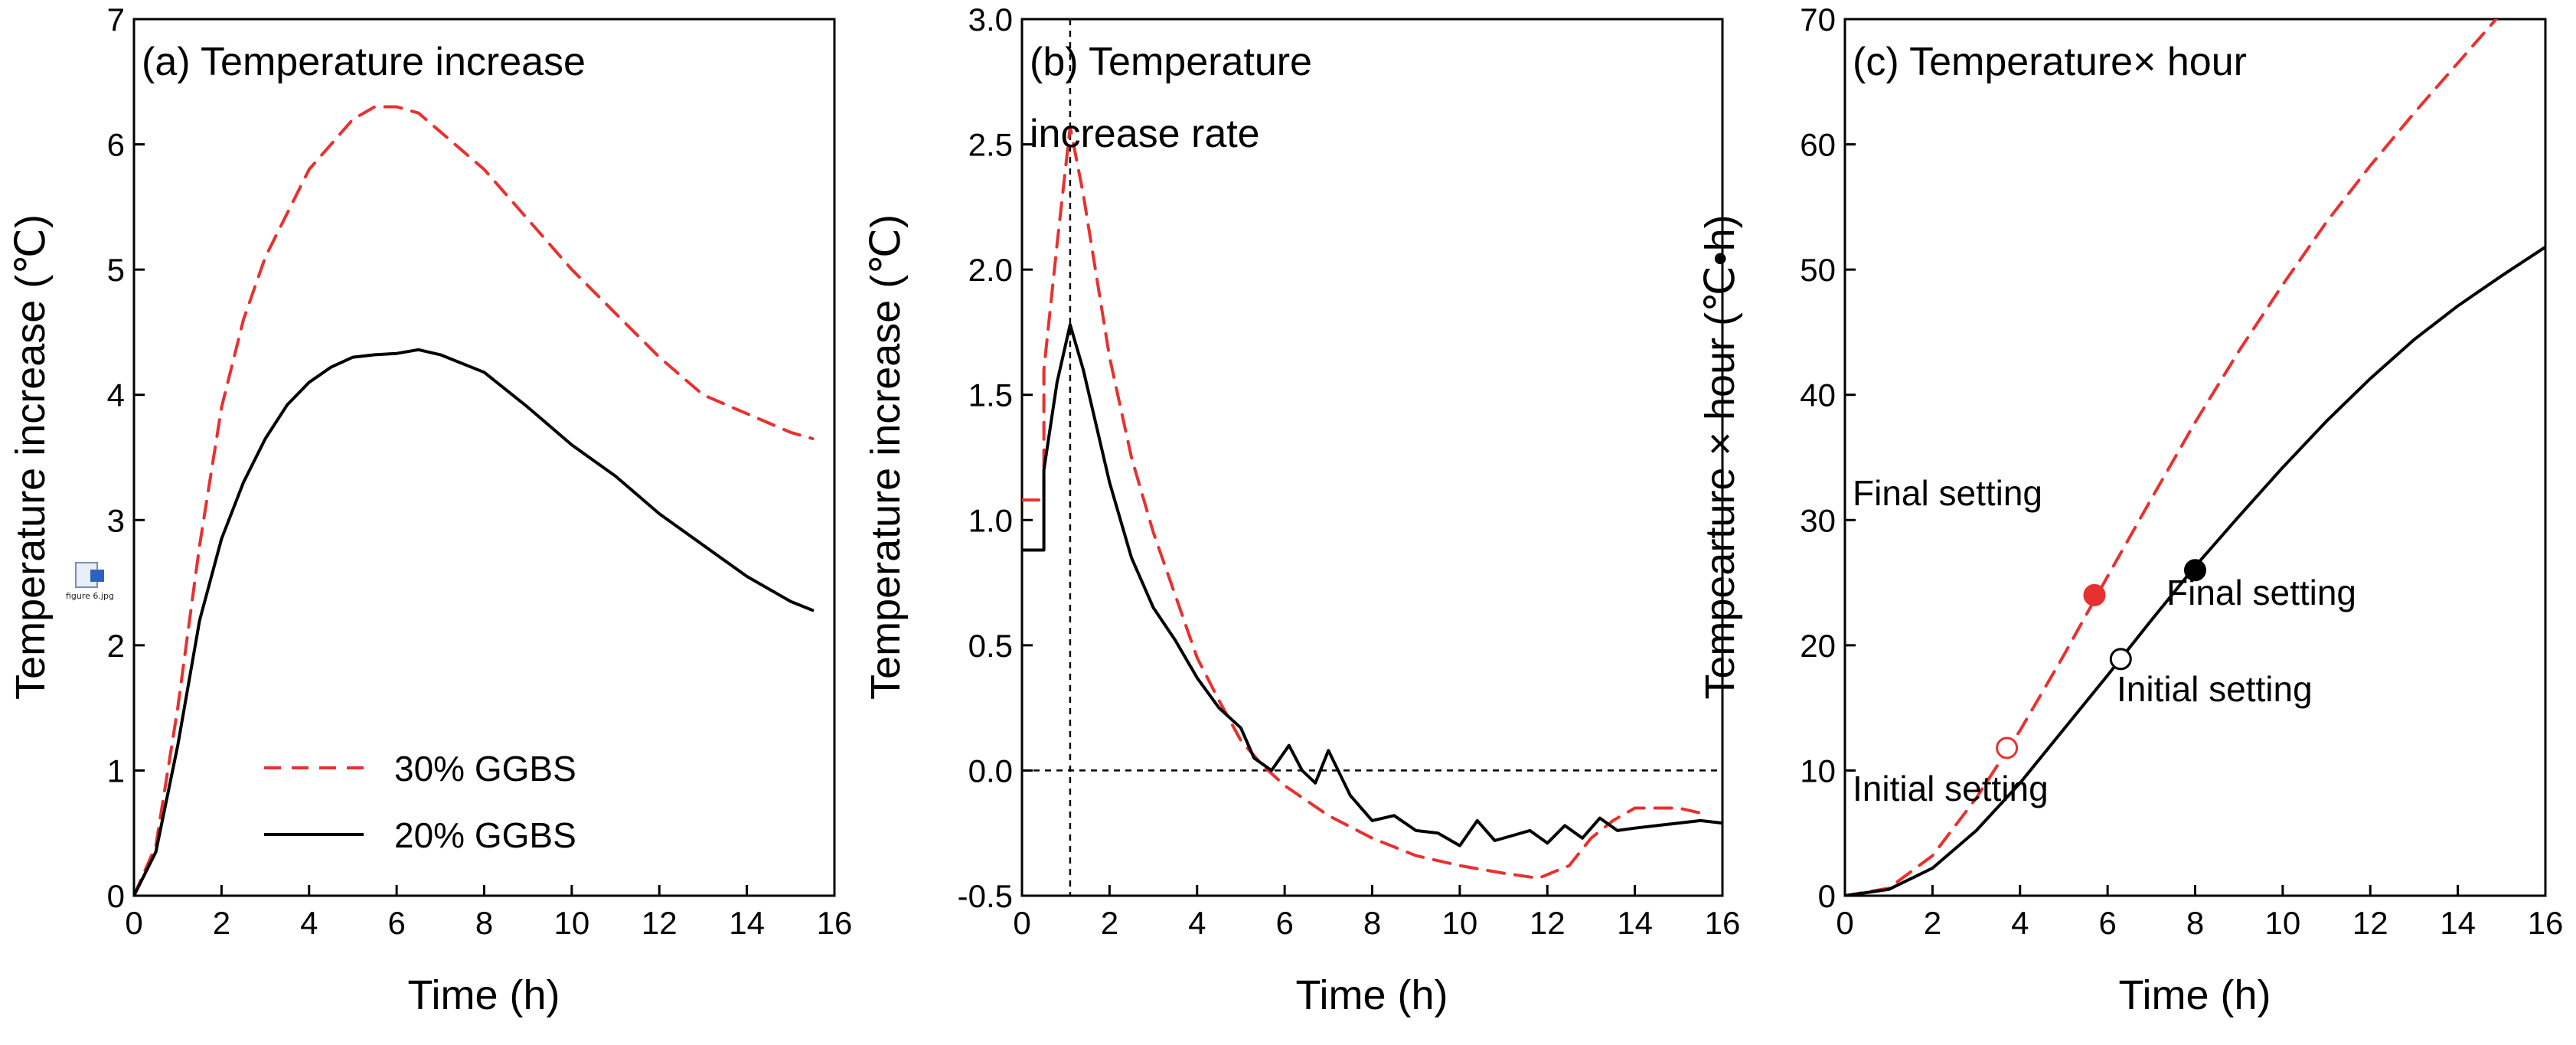 This screenshot has width=2576, height=1045. Describe the element at coordinates (1109, 923) in the screenshot. I see `x-tick-label-b: 2` at that location.